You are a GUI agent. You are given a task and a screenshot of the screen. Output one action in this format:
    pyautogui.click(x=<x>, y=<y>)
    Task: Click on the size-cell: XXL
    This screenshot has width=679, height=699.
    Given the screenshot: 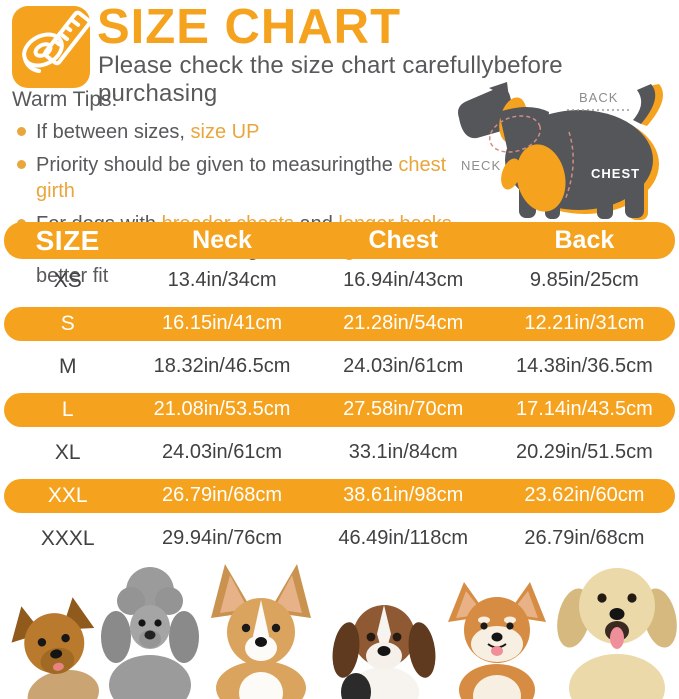 What is the action you would take?
    pyautogui.click(x=67, y=495)
    